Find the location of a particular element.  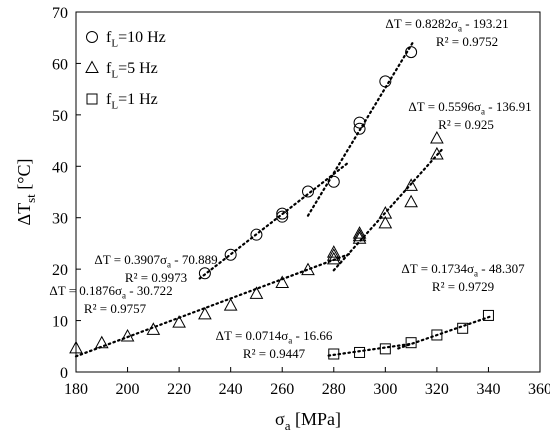

y-tick-label: 40 is located at coordinates (60, 167).